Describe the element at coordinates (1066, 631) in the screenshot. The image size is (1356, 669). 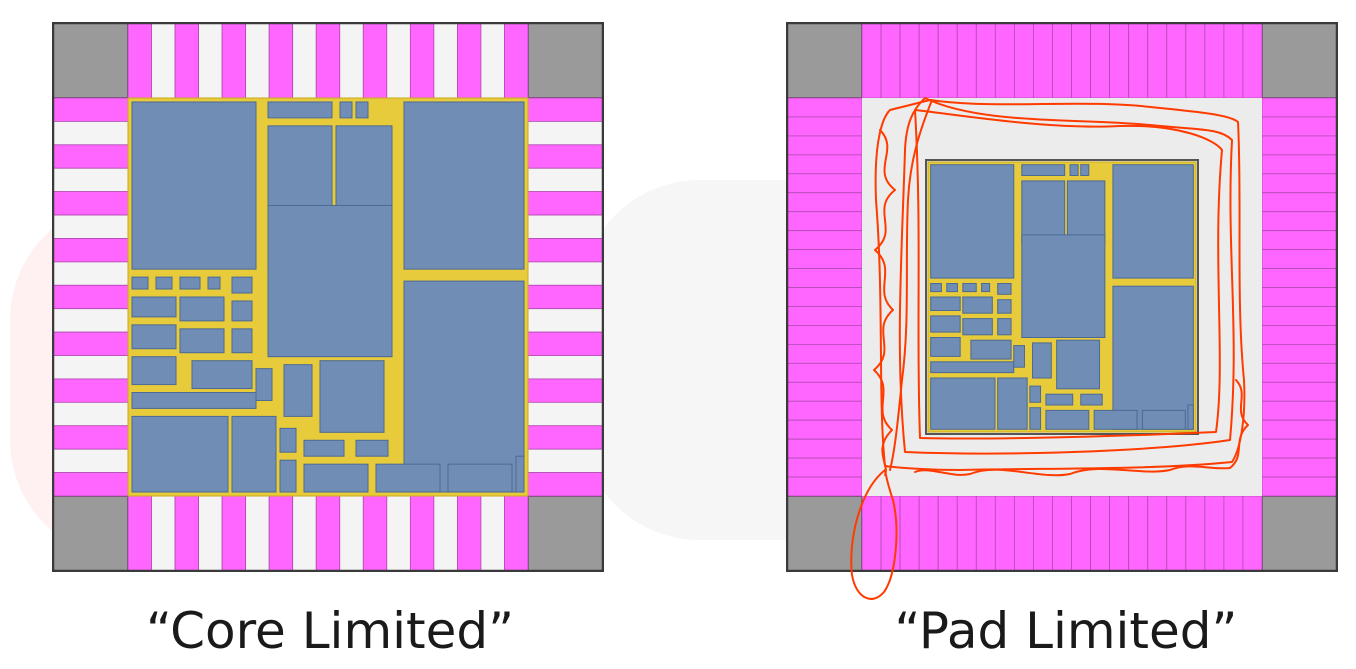
I see `pad-limited-caption: “Pad Limited”` at that location.